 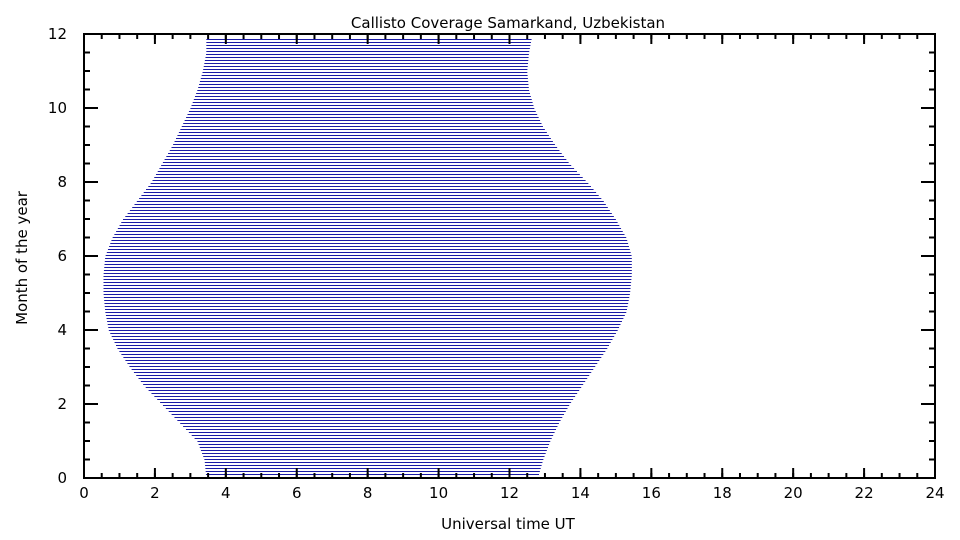 I want to click on y-tick-label: 0, so click(x=62, y=478).